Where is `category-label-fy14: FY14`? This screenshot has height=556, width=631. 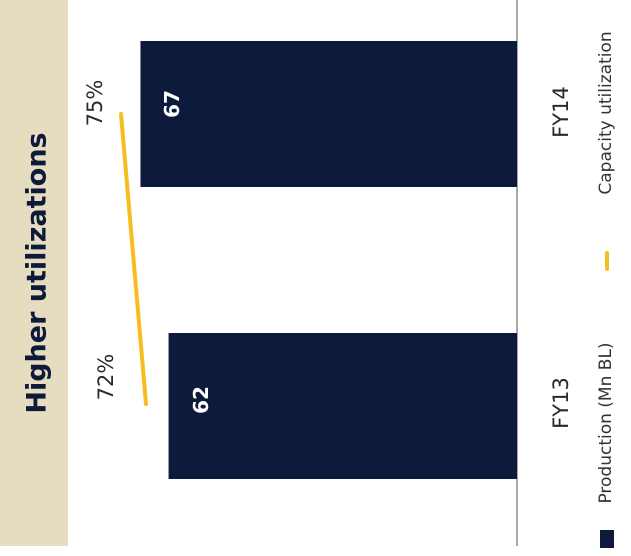 category-label-fy14: FY14 is located at coordinates (561, 112).